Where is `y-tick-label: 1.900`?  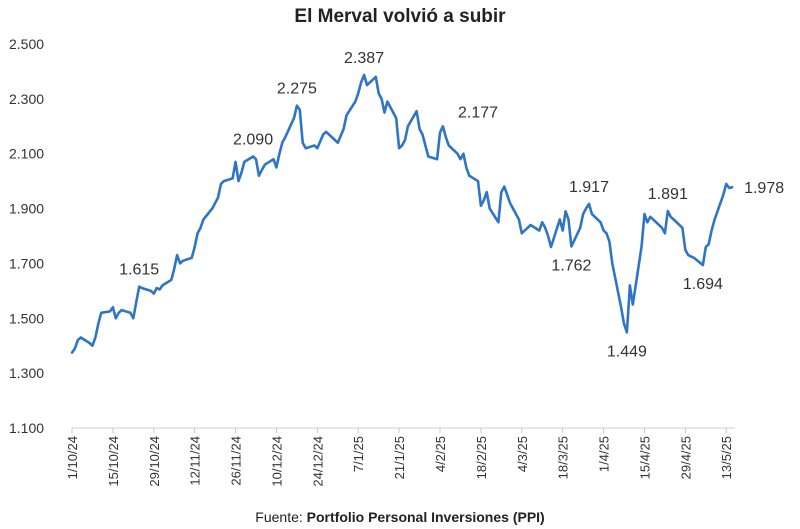 y-tick-label: 1.900 is located at coordinates (26, 209).